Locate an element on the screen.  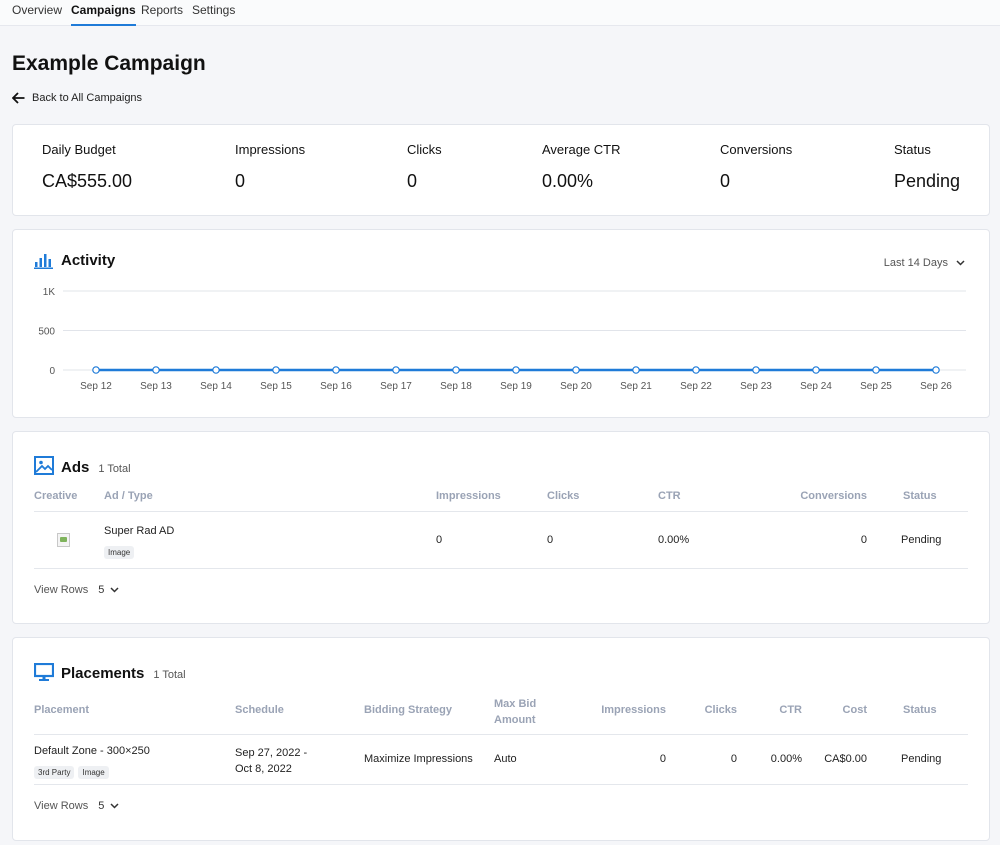
placement-tag-badge: 3rd Party is located at coordinates (54, 772).